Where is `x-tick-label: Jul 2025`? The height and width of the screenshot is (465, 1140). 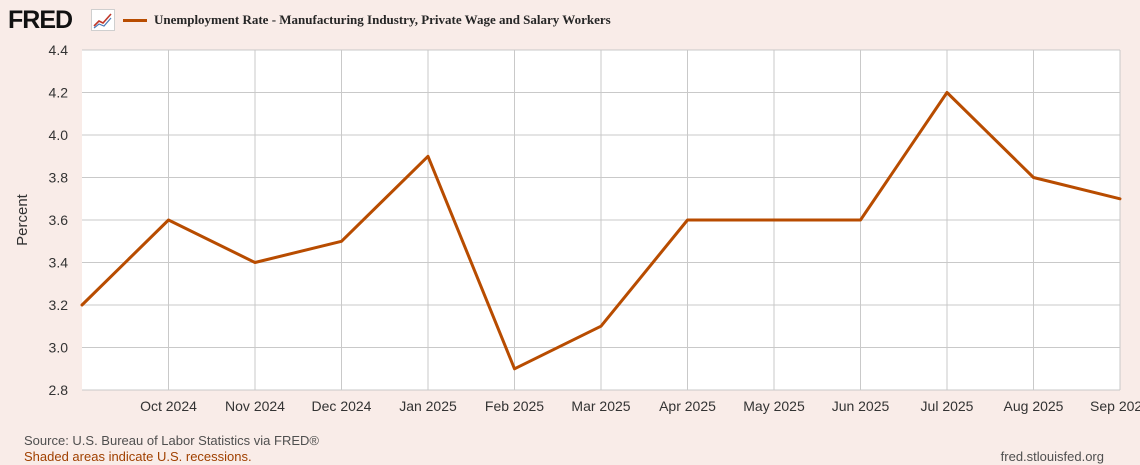
x-tick-label: Jul 2025 is located at coordinates (947, 406).